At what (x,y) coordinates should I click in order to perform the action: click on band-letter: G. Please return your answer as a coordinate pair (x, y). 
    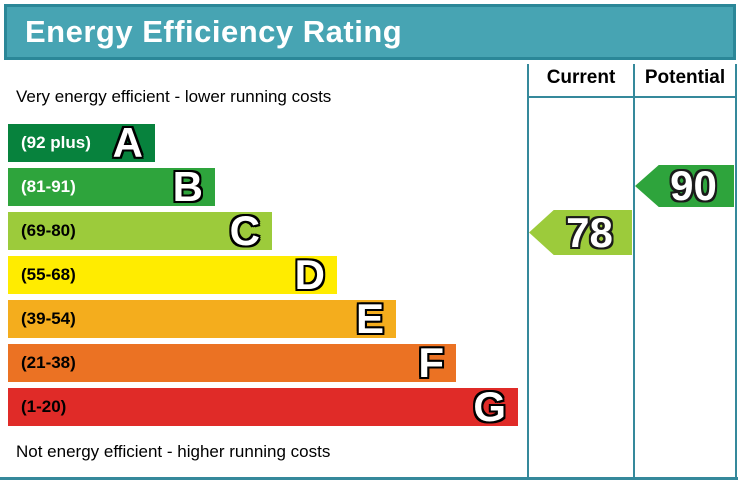
    Looking at the image, I should click on (489, 406).